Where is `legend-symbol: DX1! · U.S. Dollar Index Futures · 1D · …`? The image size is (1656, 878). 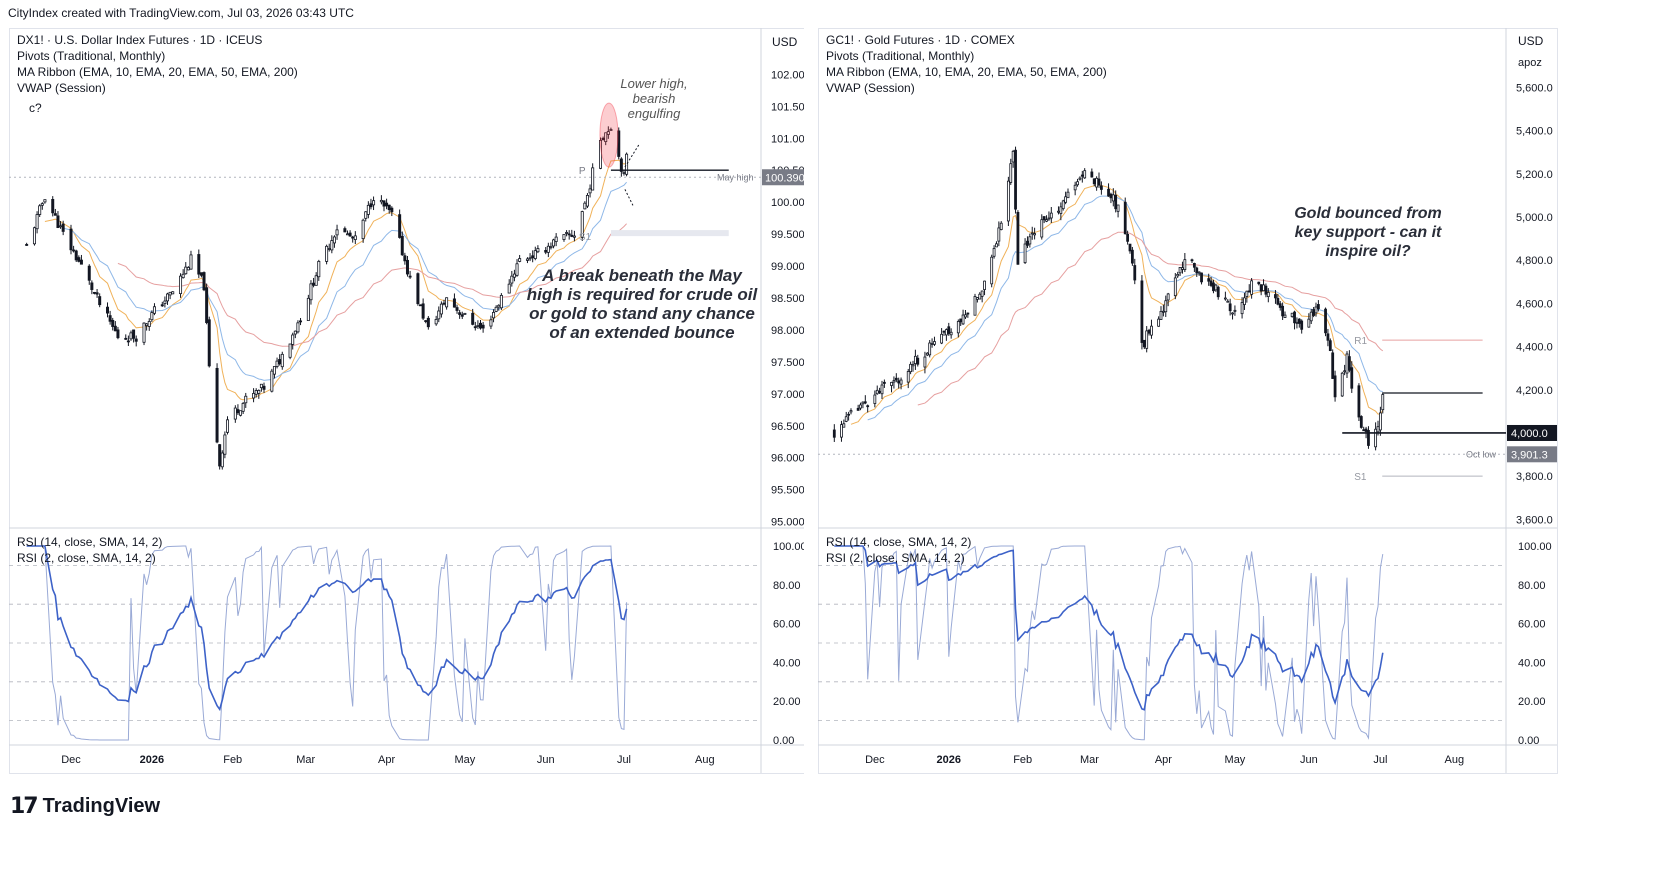 legend-symbol: DX1! · U.S. Dollar Index Futures · 1D · … is located at coordinates (140, 40).